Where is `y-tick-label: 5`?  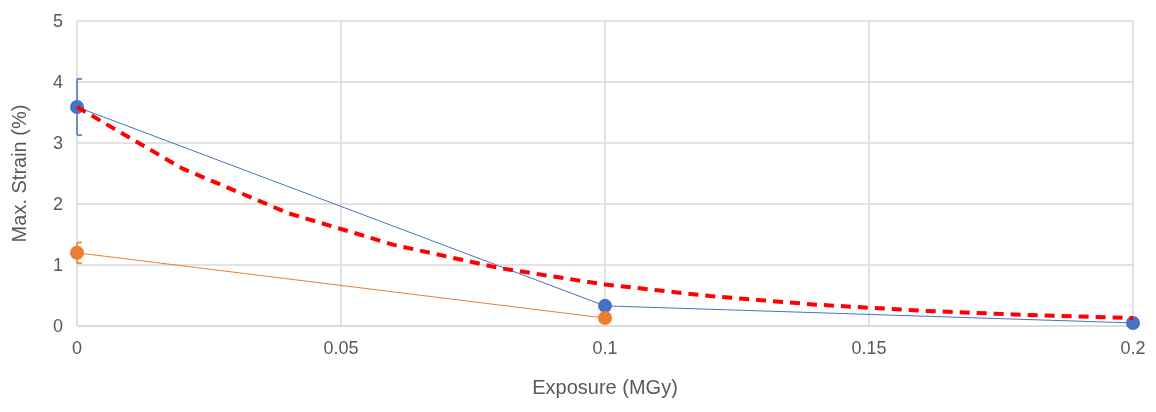 y-tick-label: 5 is located at coordinates (57, 21).